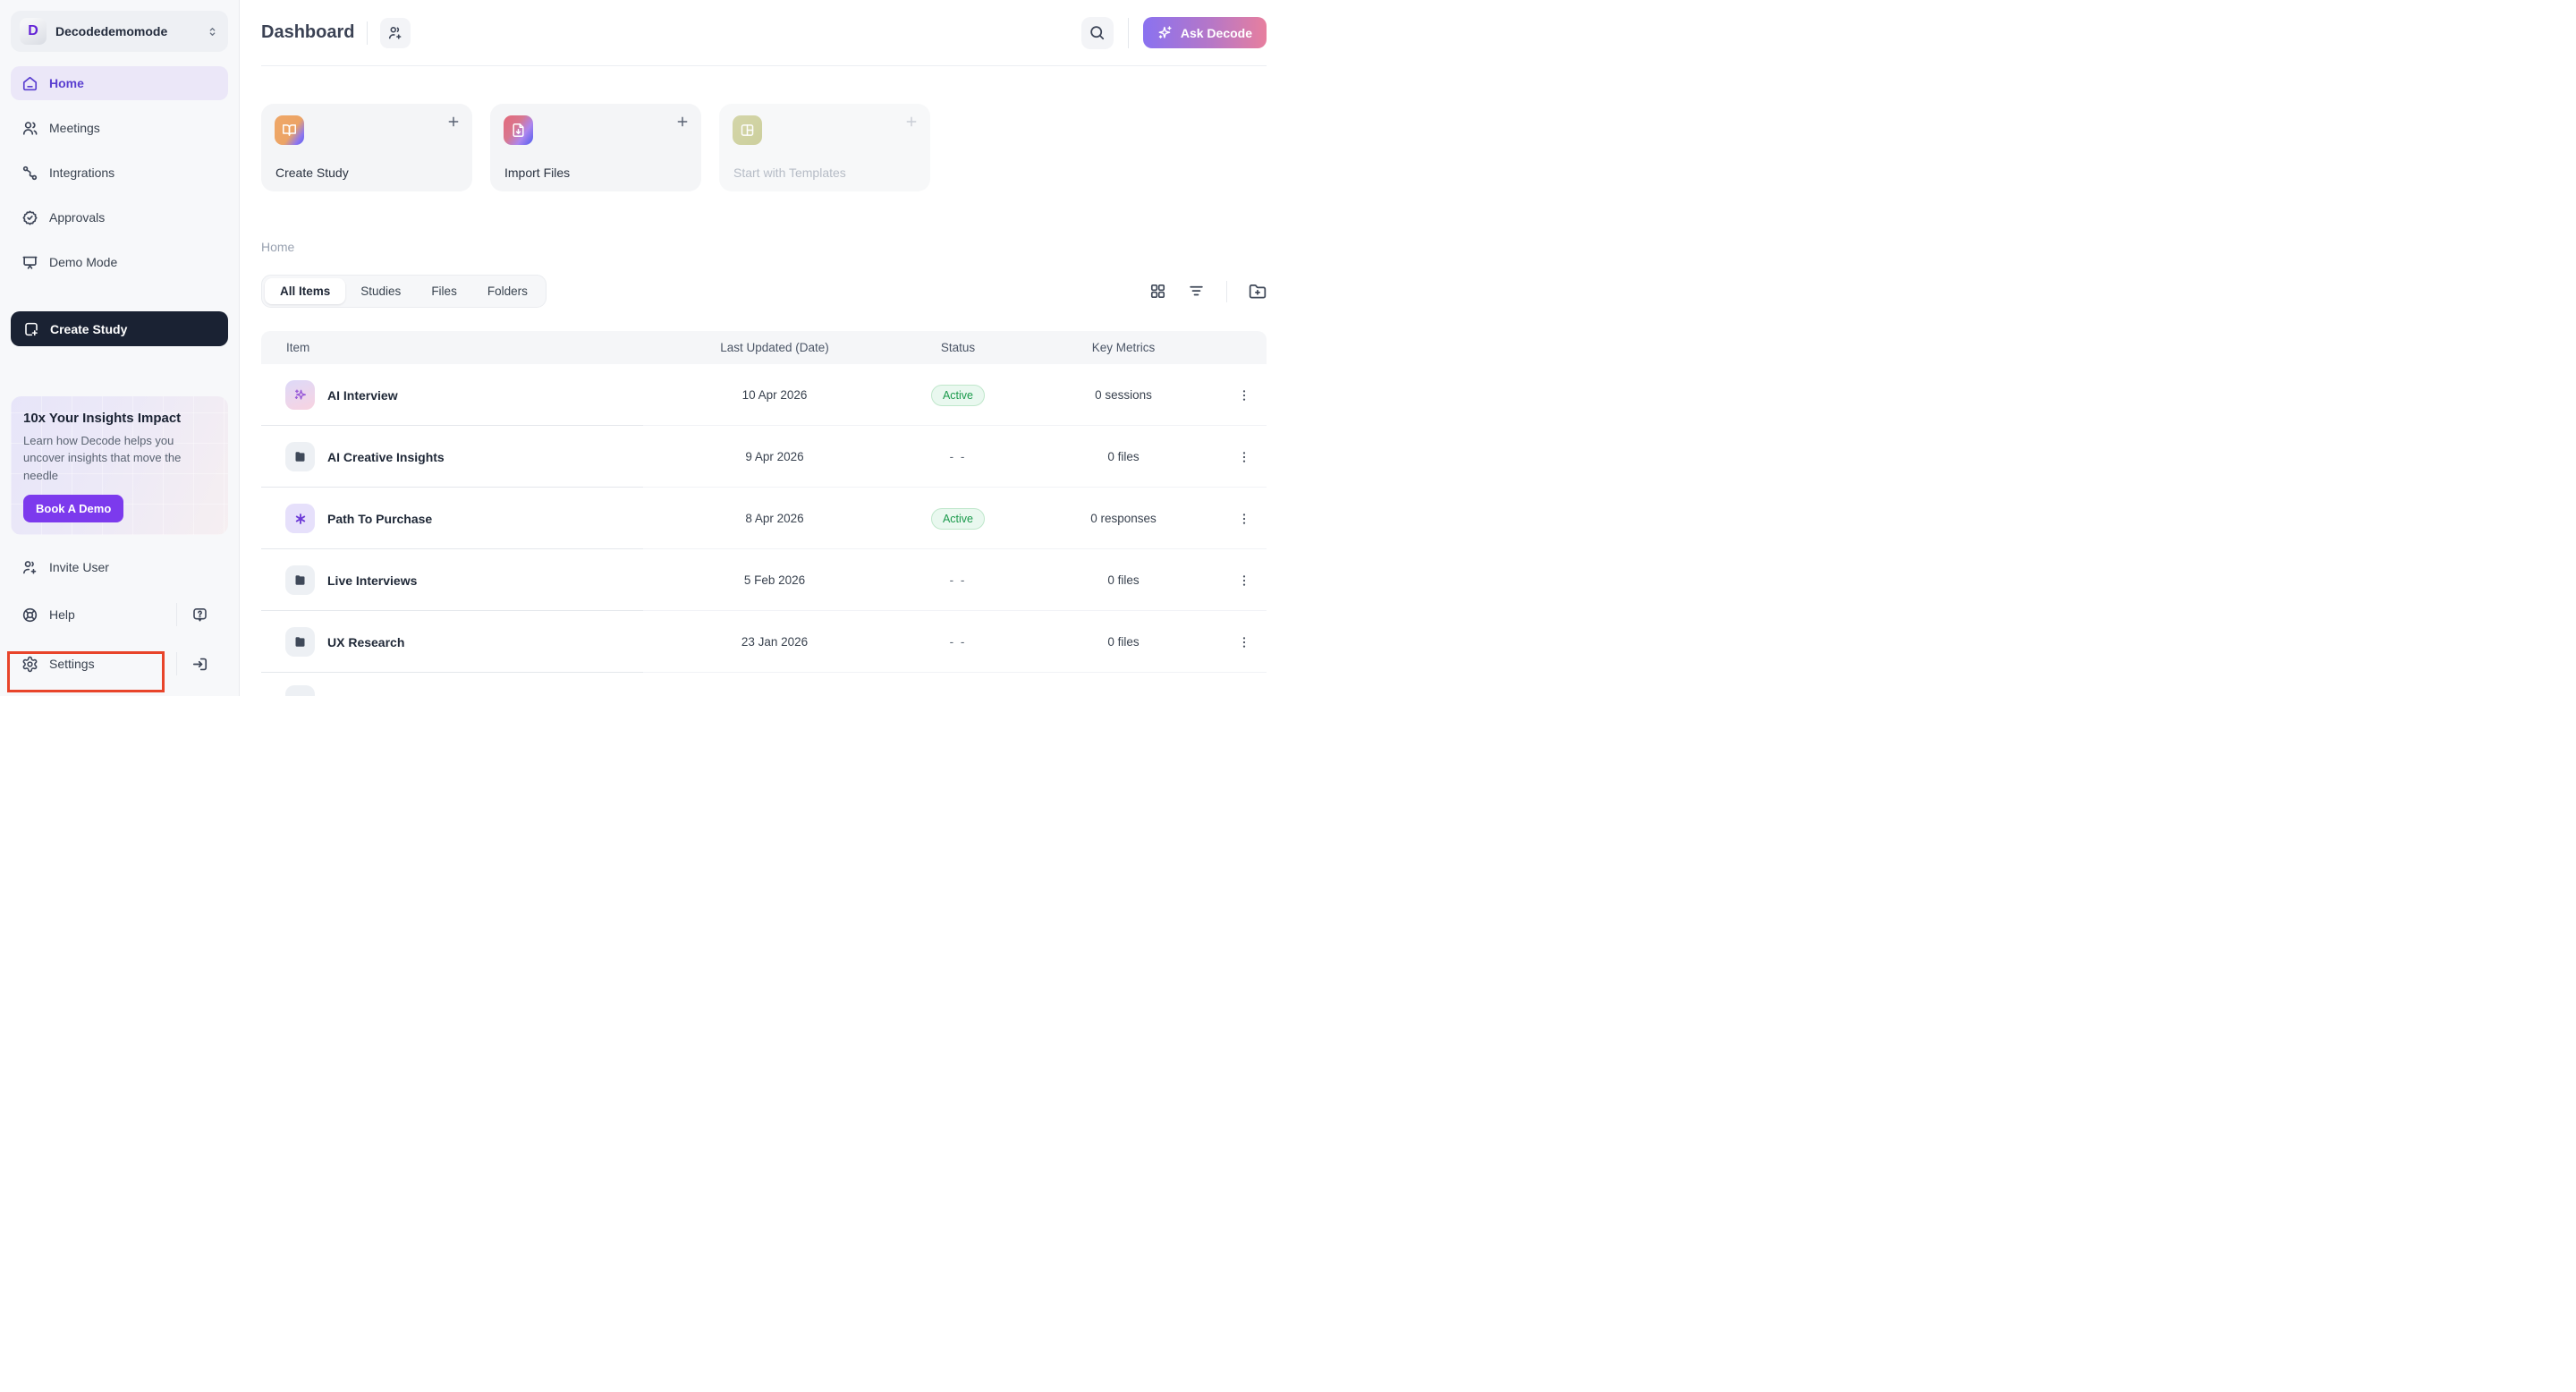 The width and height of the screenshot is (2576, 1392). What do you see at coordinates (83, 262) in the screenshot?
I see `sidebar-item-label: Demo Mode` at bounding box center [83, 262].